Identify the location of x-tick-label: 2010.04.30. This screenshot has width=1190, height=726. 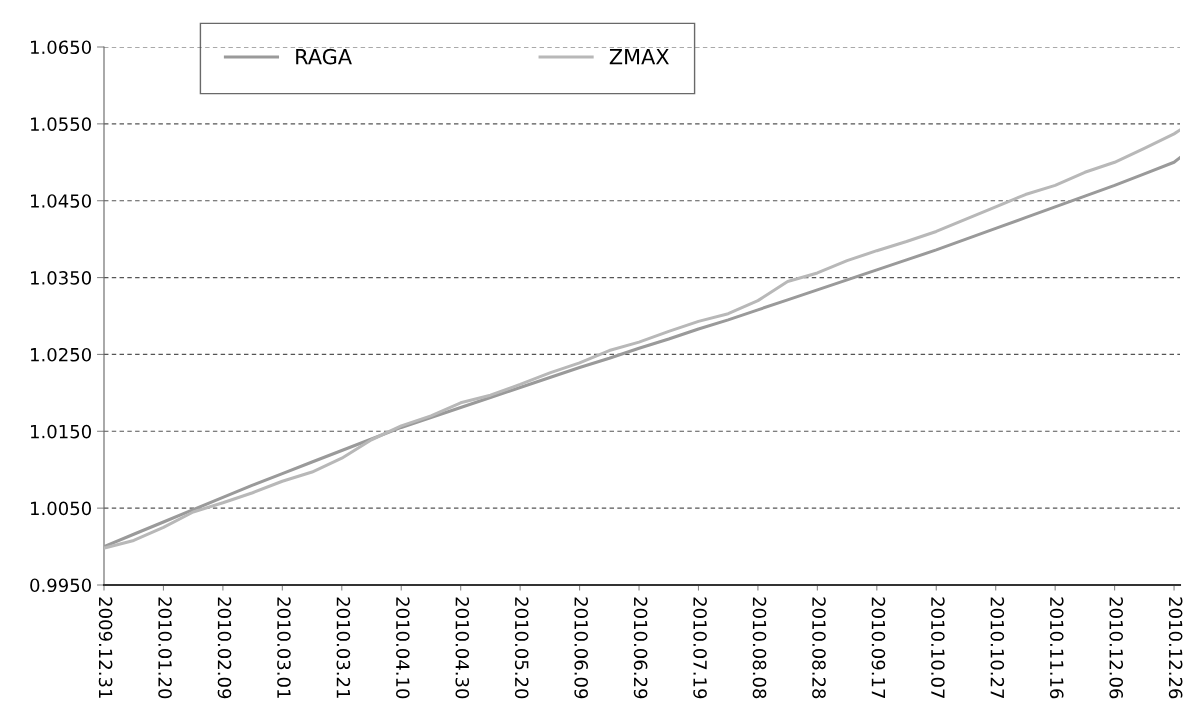
(462, 648).